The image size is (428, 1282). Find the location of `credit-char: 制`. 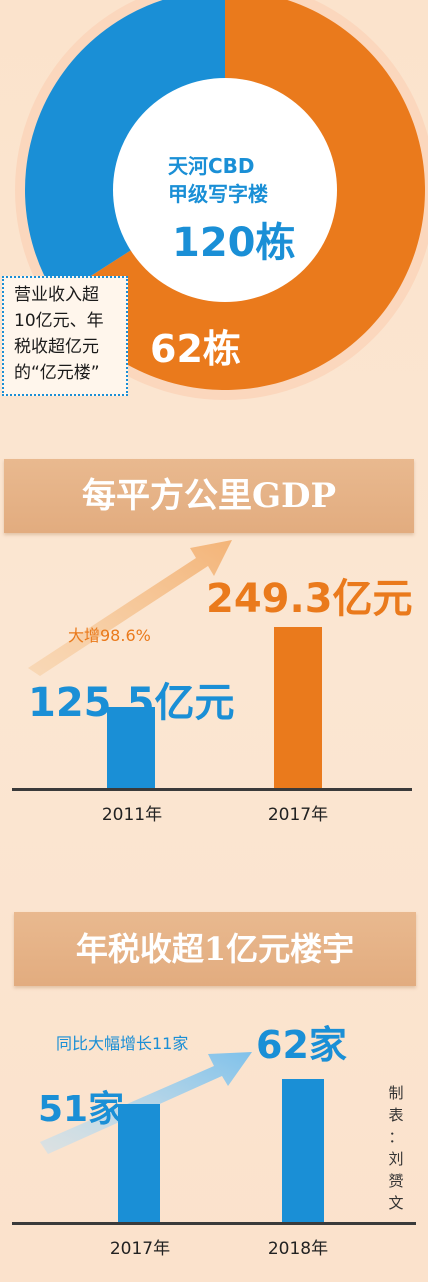

credit-char: 制 is located at coordinates (396, 1093).